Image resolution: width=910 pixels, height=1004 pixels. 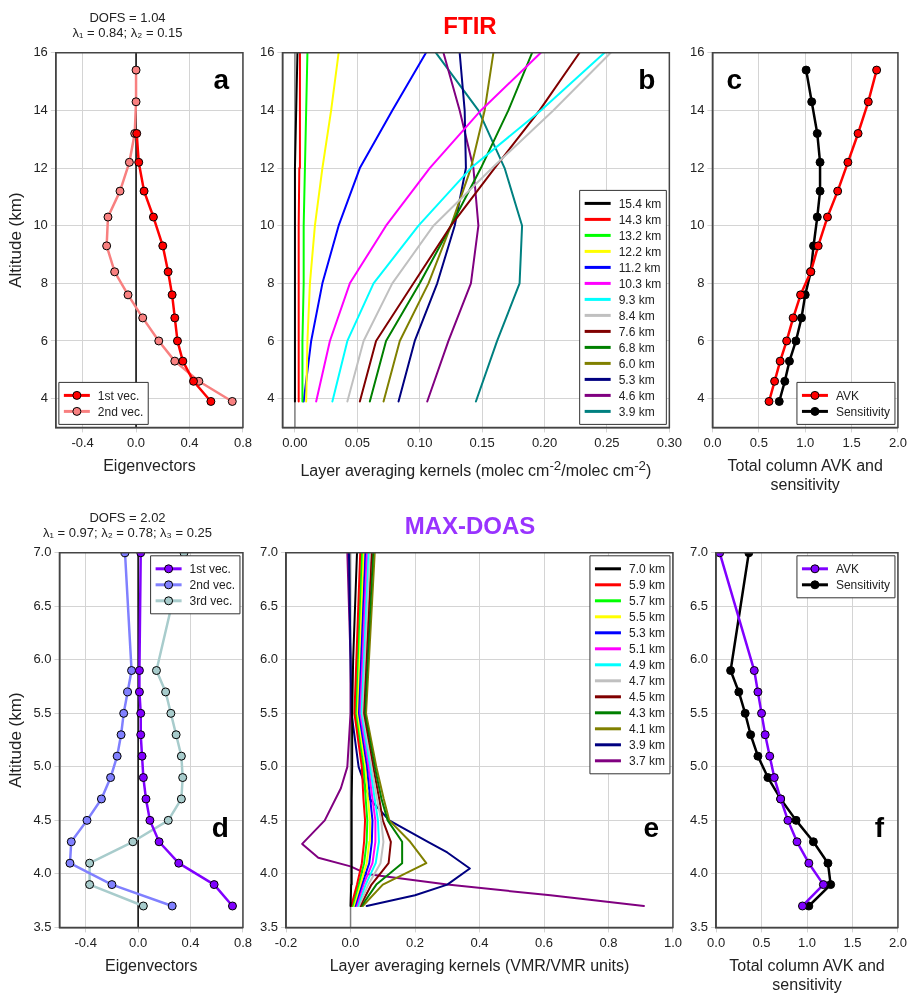 What do you see at coordinates (636, 395) in the screenshot?
I see `legend-label: 4.6 km` at bounding box center [636, 395].